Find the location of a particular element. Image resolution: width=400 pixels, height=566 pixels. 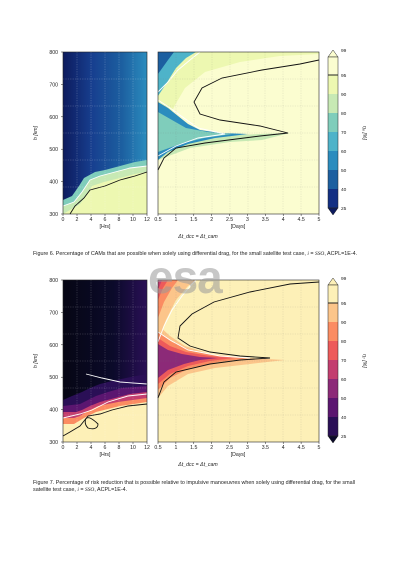

fig7-cbar-tick-label: 70 is located at coordinates (344, 361).